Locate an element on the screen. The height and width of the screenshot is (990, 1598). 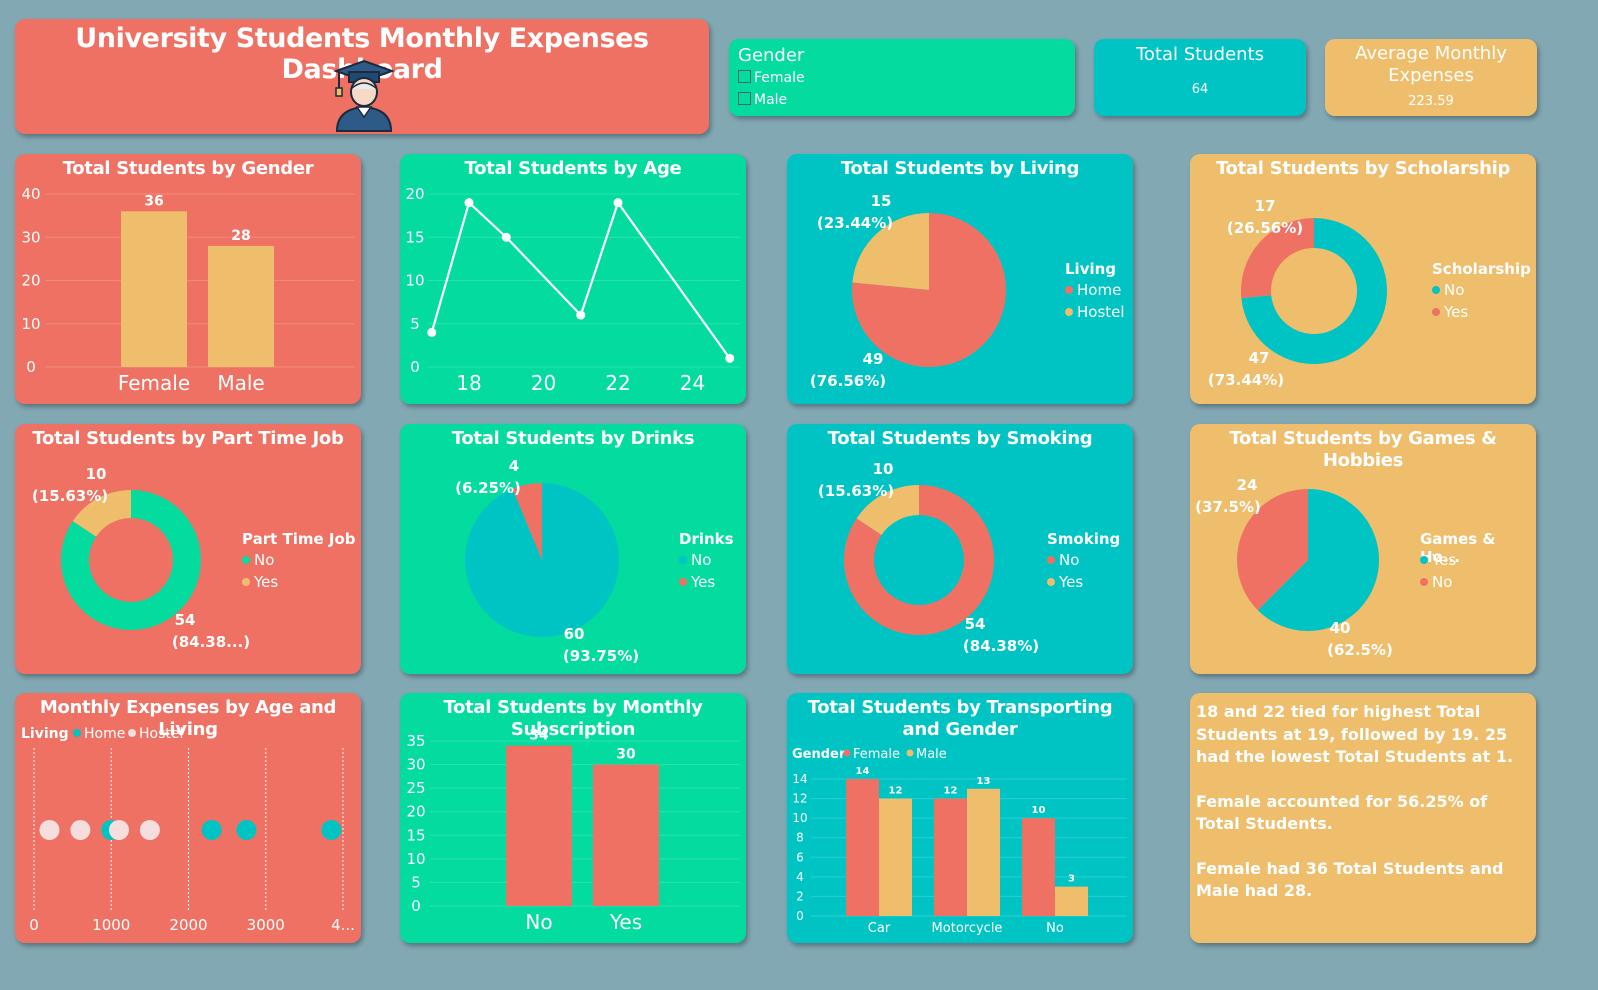
x-tick-label: 0 is located at coordinates (34, 925).